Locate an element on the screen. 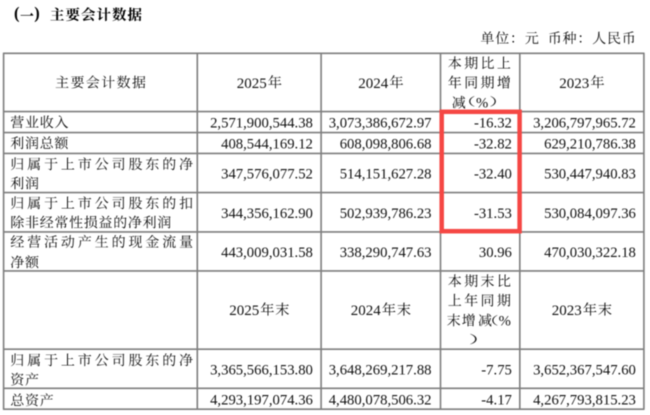  svg-text: 4,267,793,815.23 is located at coordinates (584, 401).